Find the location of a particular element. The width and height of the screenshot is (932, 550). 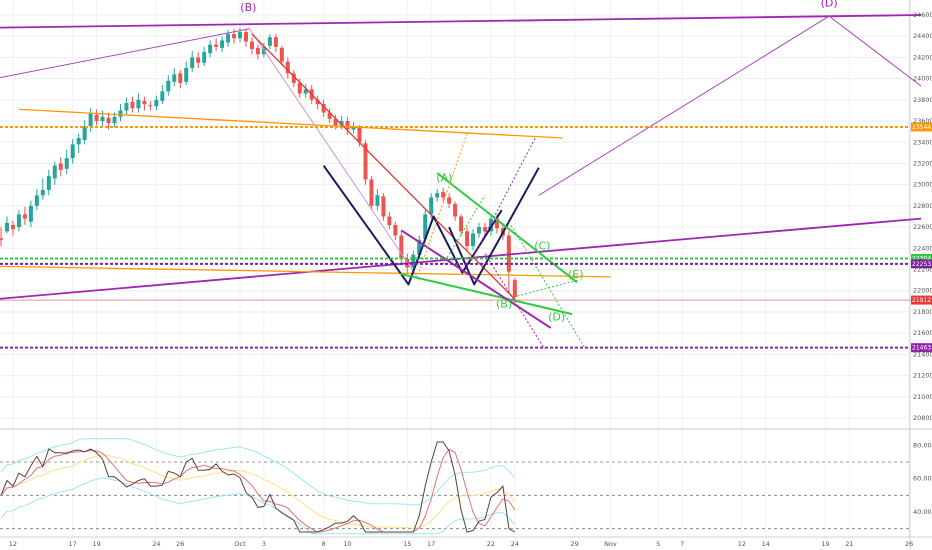

trend-line-orange-resistance is located at coordinates (290, 123).